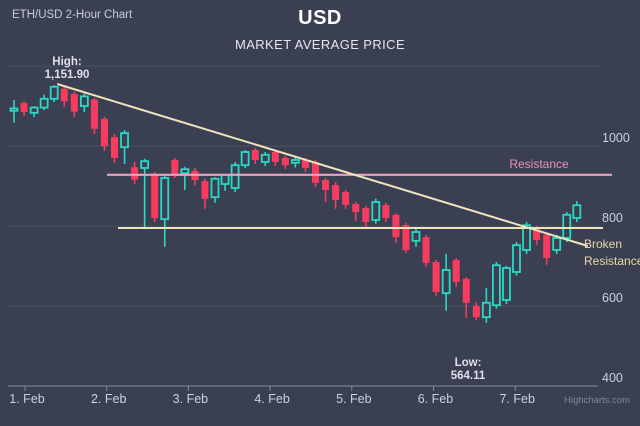 The height and width of the screenshot is (426, 640). I want to click on y-axis-label-600: 600, so click(612, 297).